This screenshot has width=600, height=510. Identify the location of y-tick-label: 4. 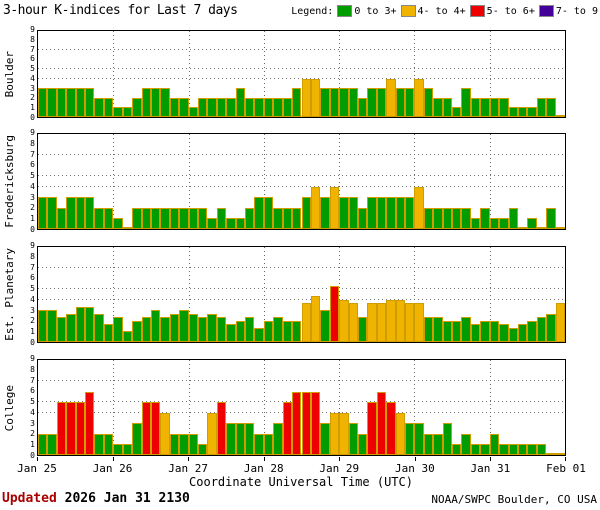
(32, 299).